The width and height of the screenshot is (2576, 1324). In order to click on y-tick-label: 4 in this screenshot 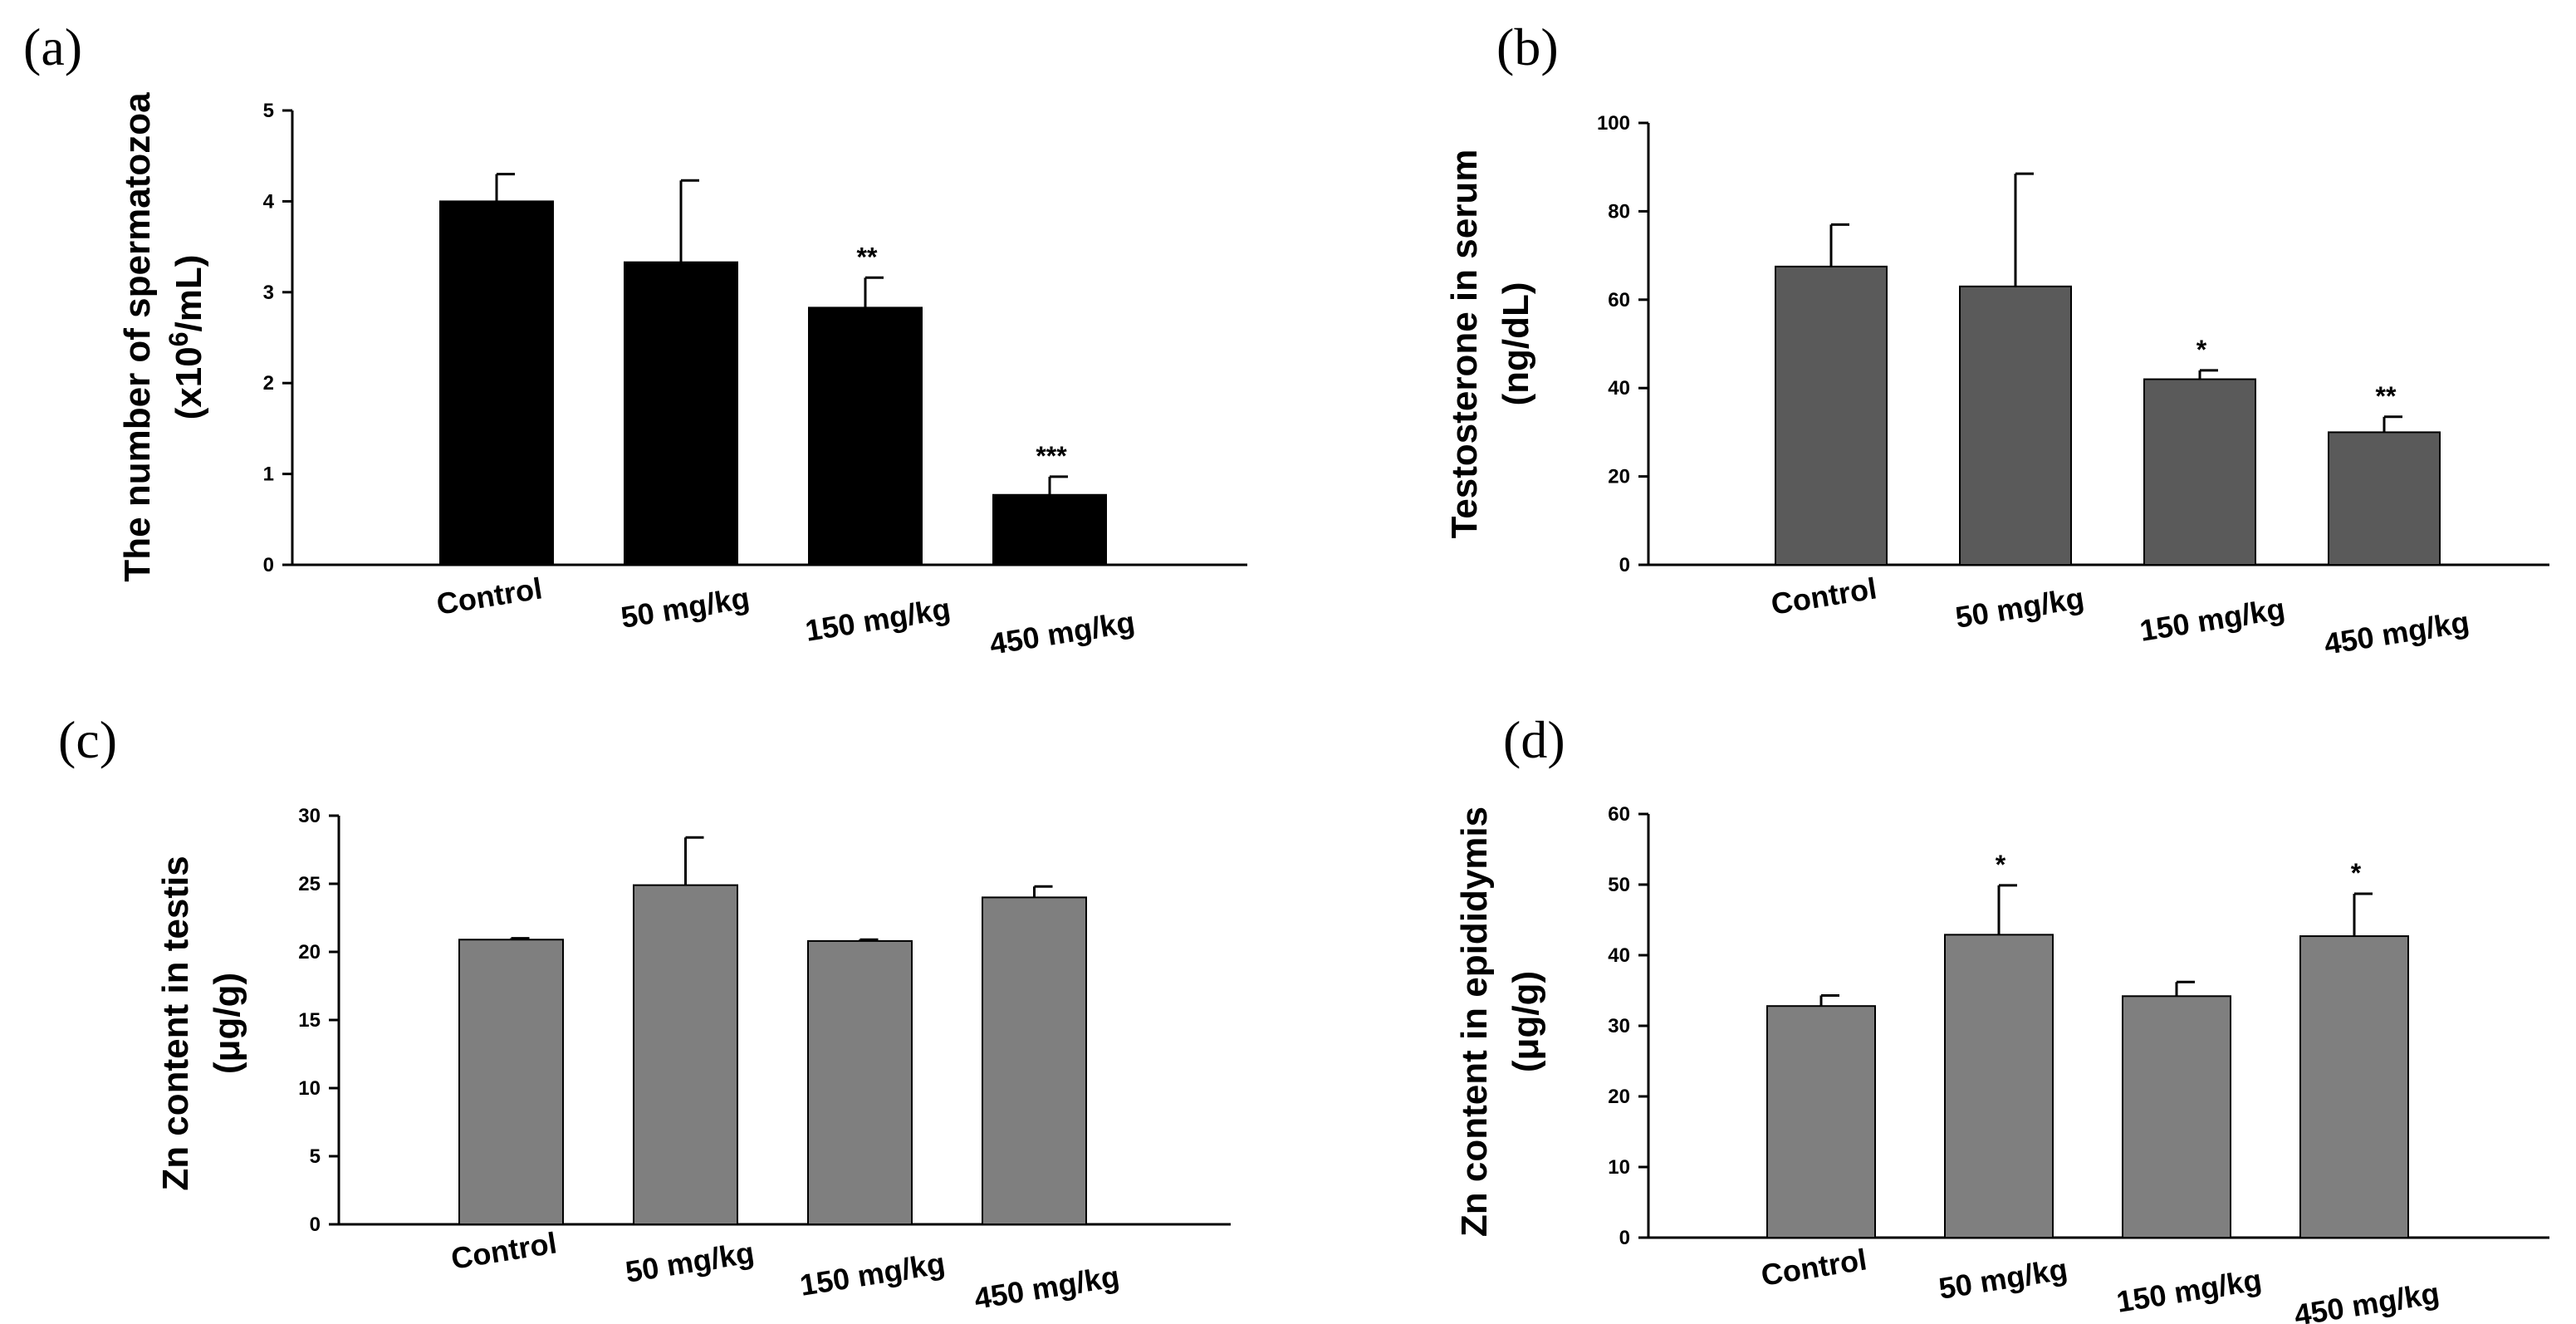, I will do `click(269, 201)`.